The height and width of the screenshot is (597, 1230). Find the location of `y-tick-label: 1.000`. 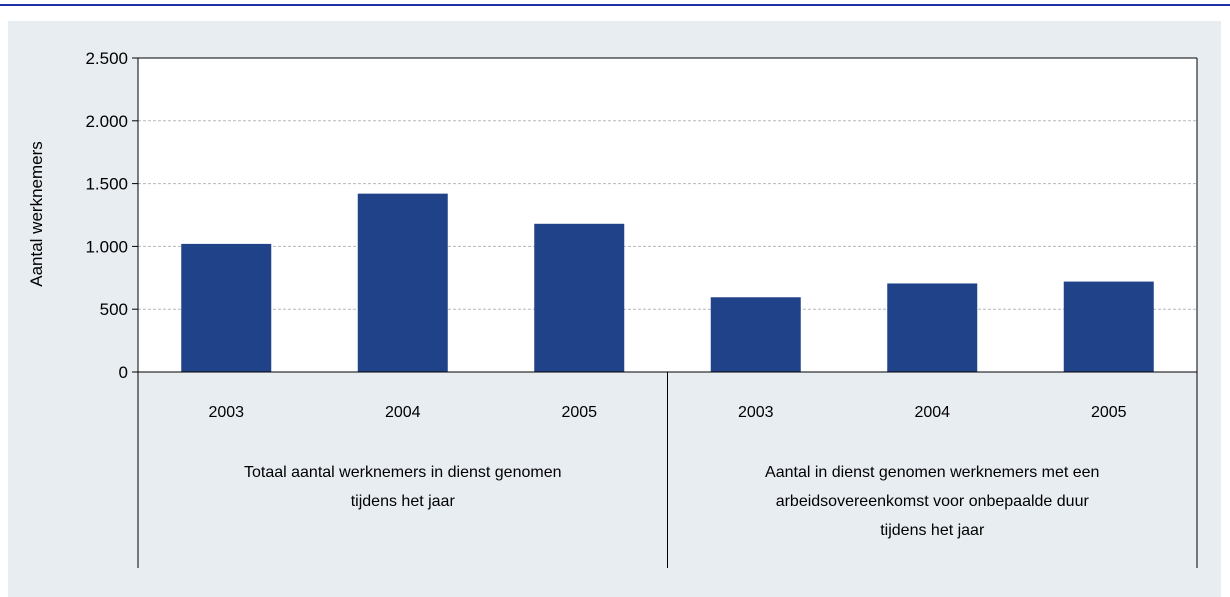

y-tick-label: 1.000 is located at coordinates (106, 246).